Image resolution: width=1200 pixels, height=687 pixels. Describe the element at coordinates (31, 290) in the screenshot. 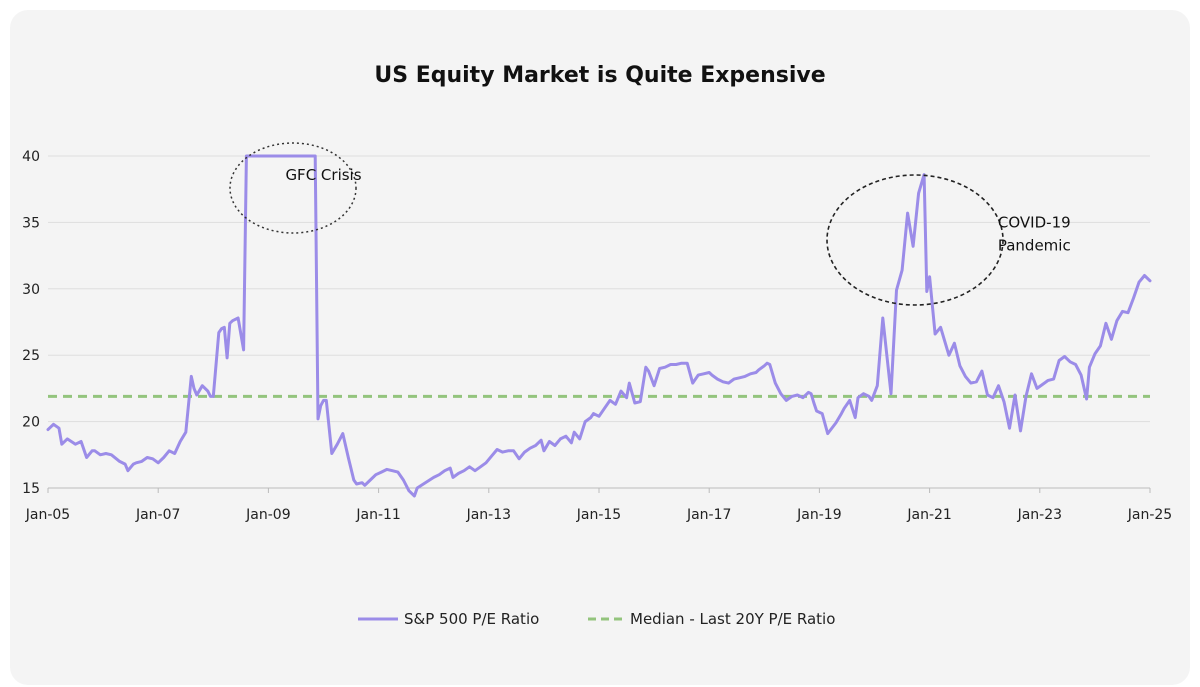

I see `y-tick-label: 30` at that location.